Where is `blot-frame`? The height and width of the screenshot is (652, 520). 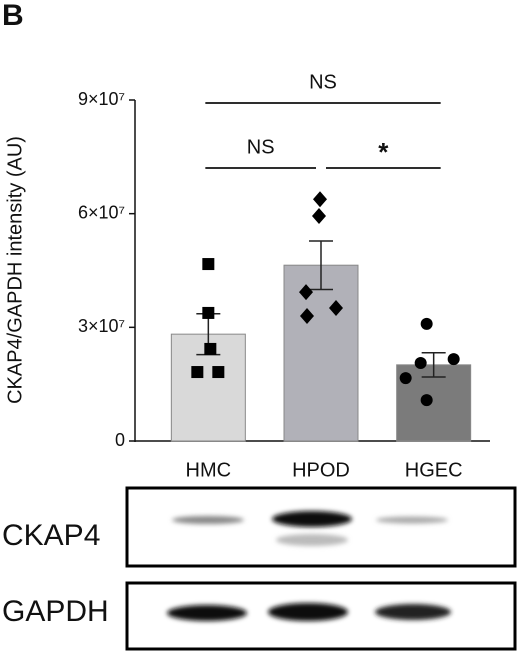 blot-frame is located at coordinates (321, 527).